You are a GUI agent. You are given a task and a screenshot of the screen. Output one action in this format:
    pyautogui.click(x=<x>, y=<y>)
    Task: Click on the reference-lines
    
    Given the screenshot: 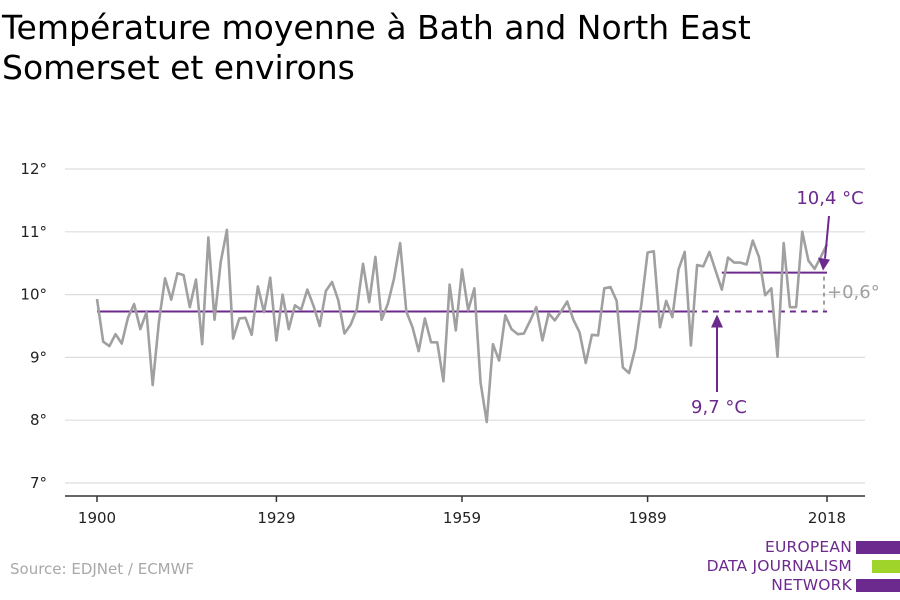 What is the action you would take?
    pyautogui.click(x=462, y=292)
    